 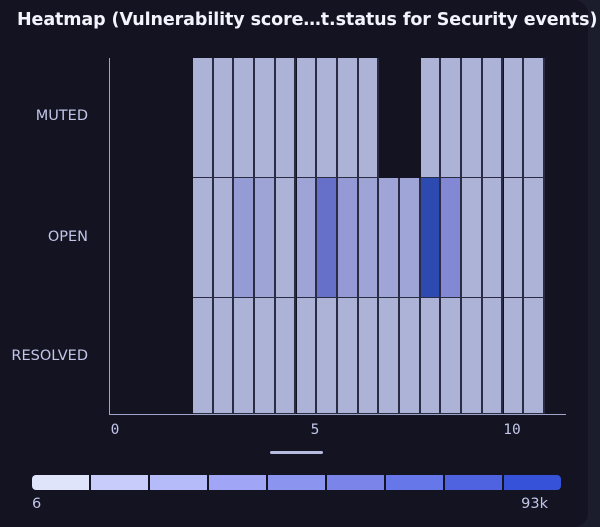 I want to click on legend-max-label: 93k, so click(x=534, y=504).